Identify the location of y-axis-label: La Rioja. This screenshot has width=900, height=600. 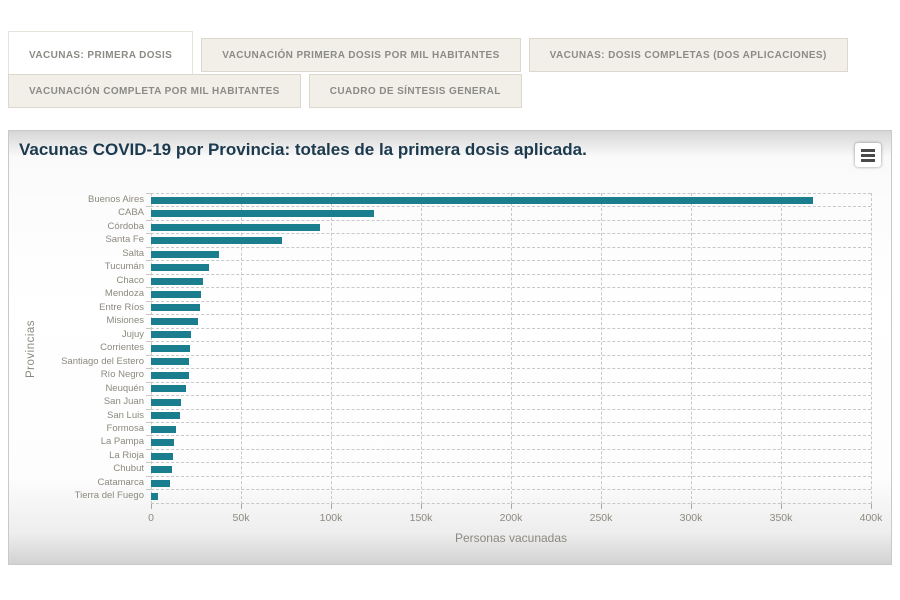
(126, 455).